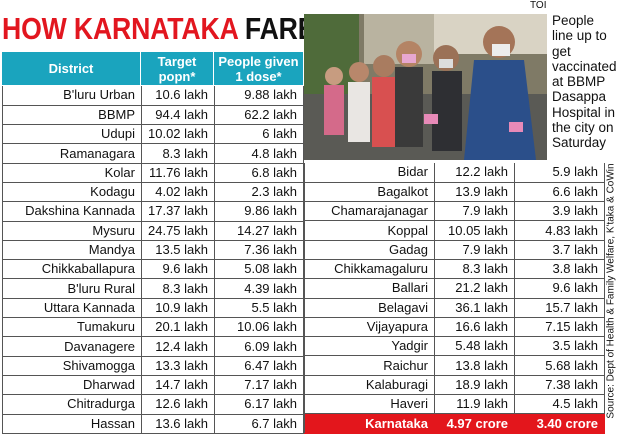 This screenshot has width=635, height=434. I want to click on table-row: Vijayapura 16.6 lakh 7.15 lakh, so click(454, 327).